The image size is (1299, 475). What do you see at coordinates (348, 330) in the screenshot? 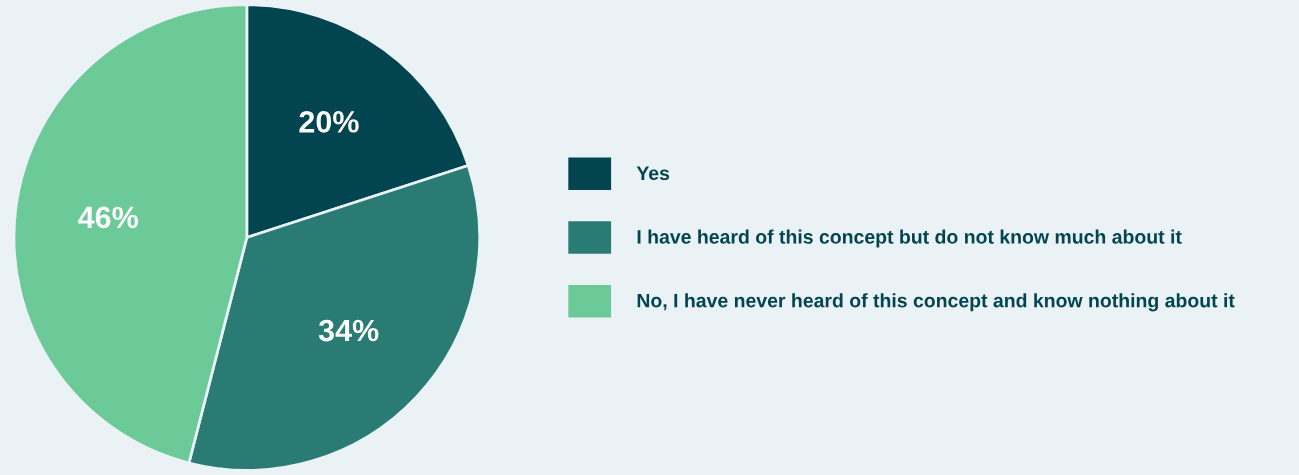
I see `data-label: 34%` at bounding box center [348, 330].